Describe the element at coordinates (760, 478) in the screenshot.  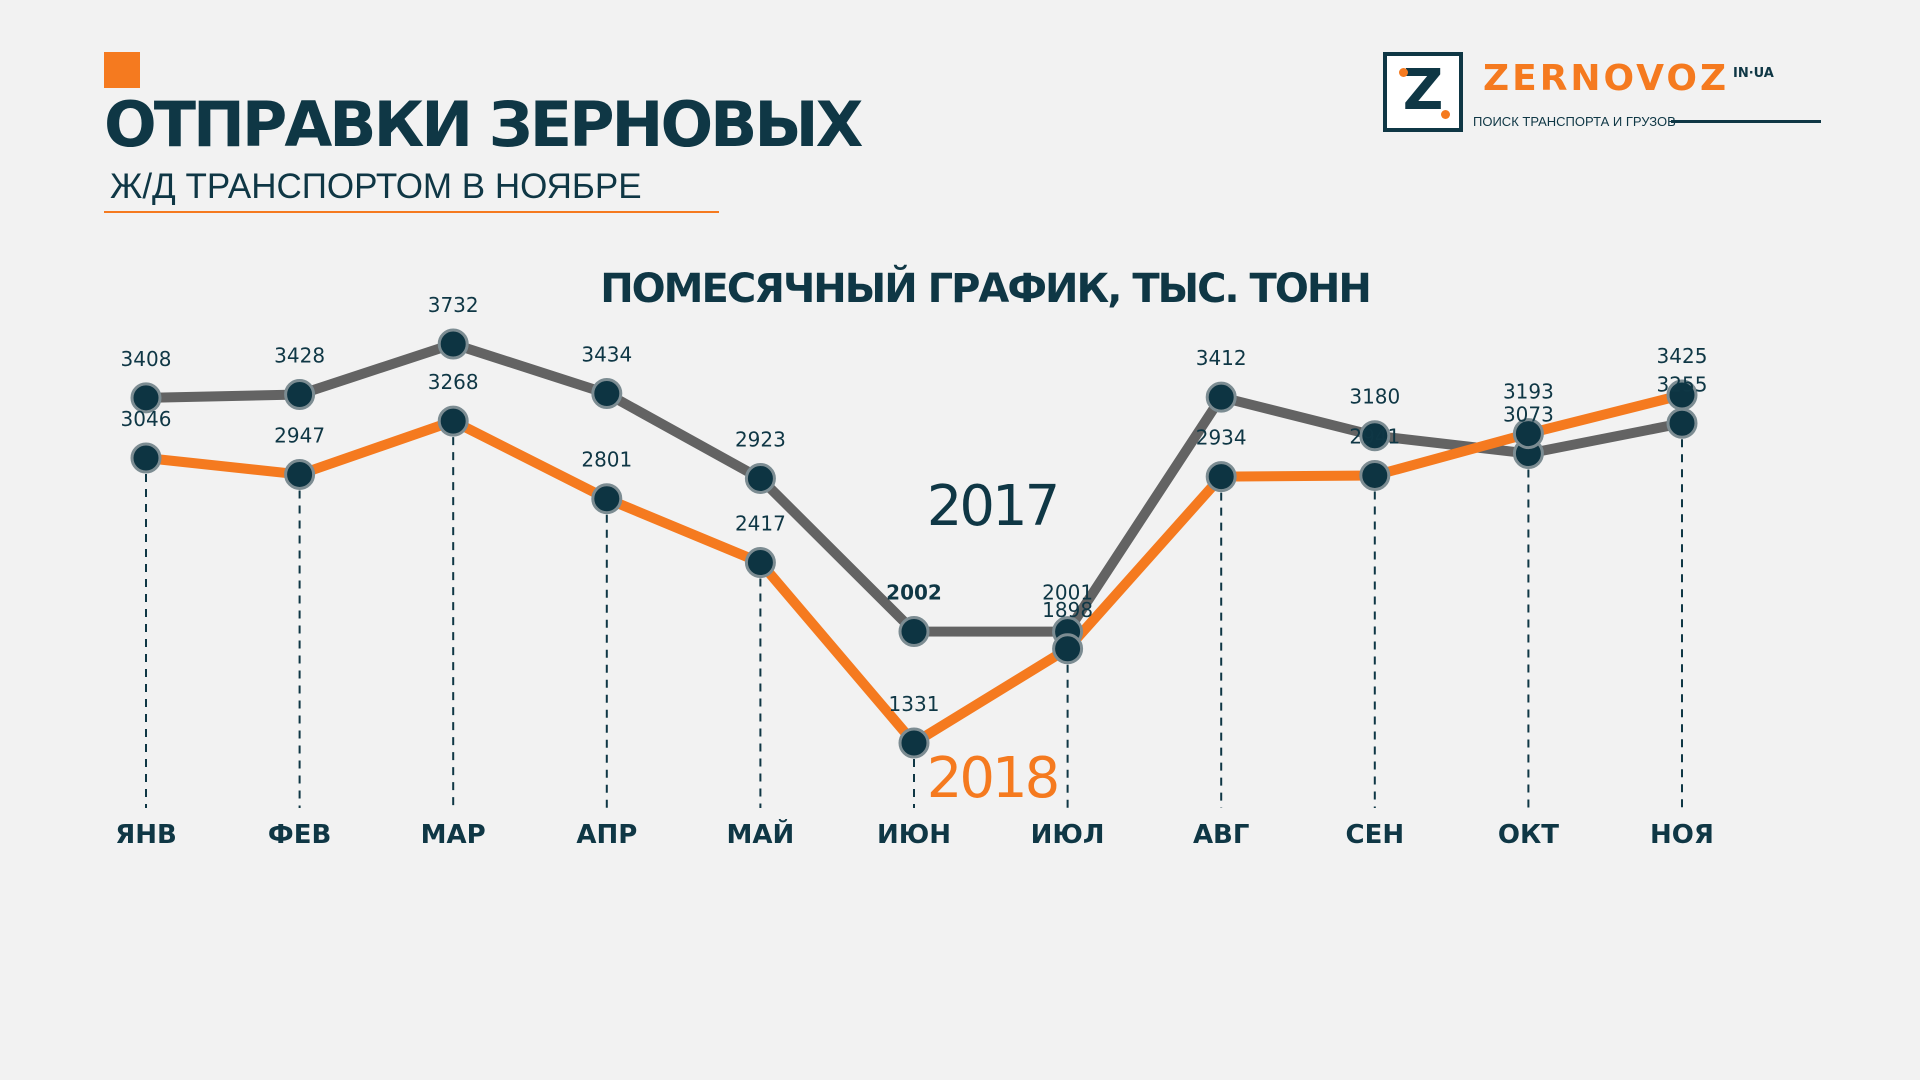
I see `point-2017-МАЙ` at that location.